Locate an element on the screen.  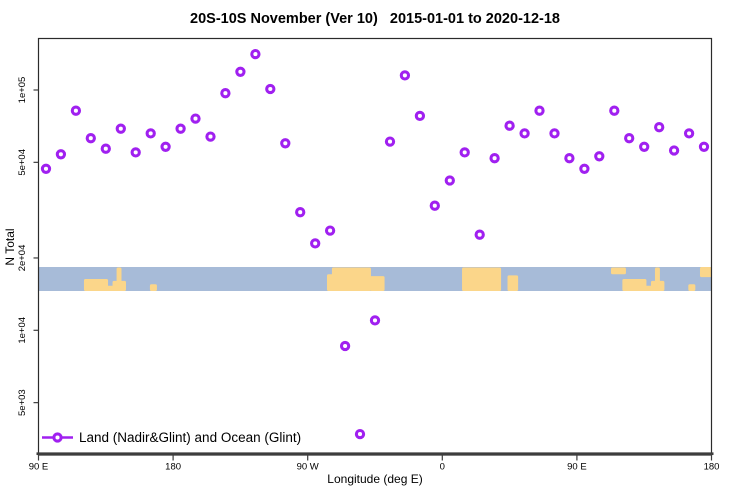
y-tick-label: 2e+04 is located at coordinates (22, 258).